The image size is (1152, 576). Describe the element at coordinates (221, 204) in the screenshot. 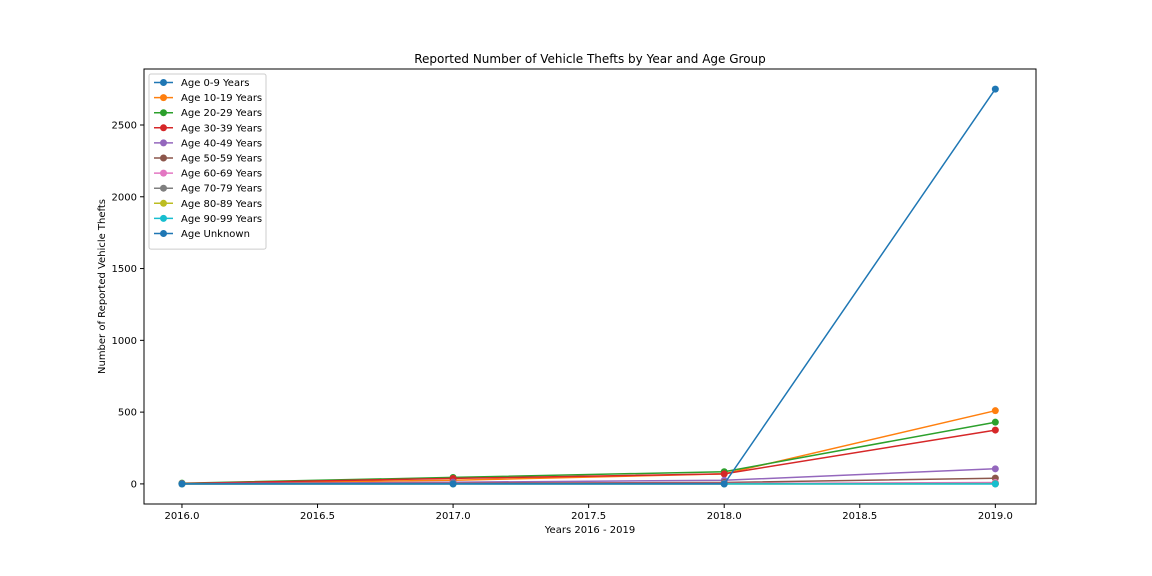

I see `legend-label: Age 80-89 Years` at that location.